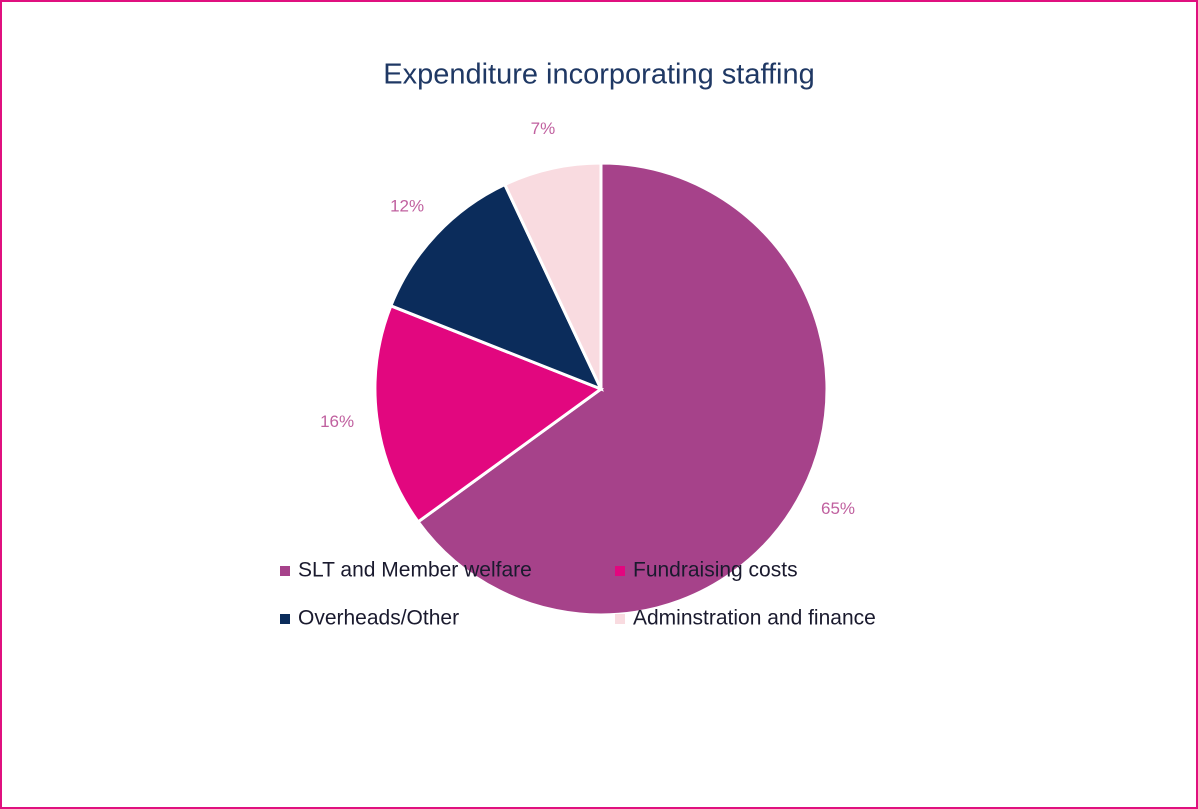 This screenshot has width=1198, height=809. Describe the element at coordinates (378, 618) in the screenshot. I see `legend-label: Overheads/Other` at that location.